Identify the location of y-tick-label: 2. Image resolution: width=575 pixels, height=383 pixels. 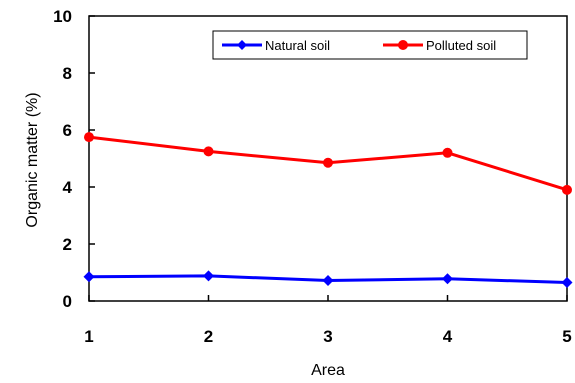
(67, 244).